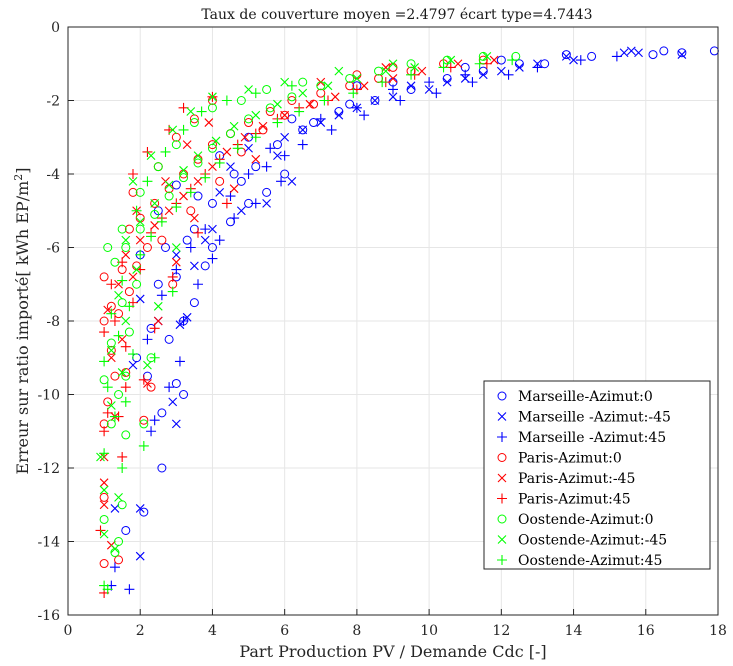  Describe the element at coordinates (212, 631) in the screenshot. I see `x-tick-label: 4` at that location.